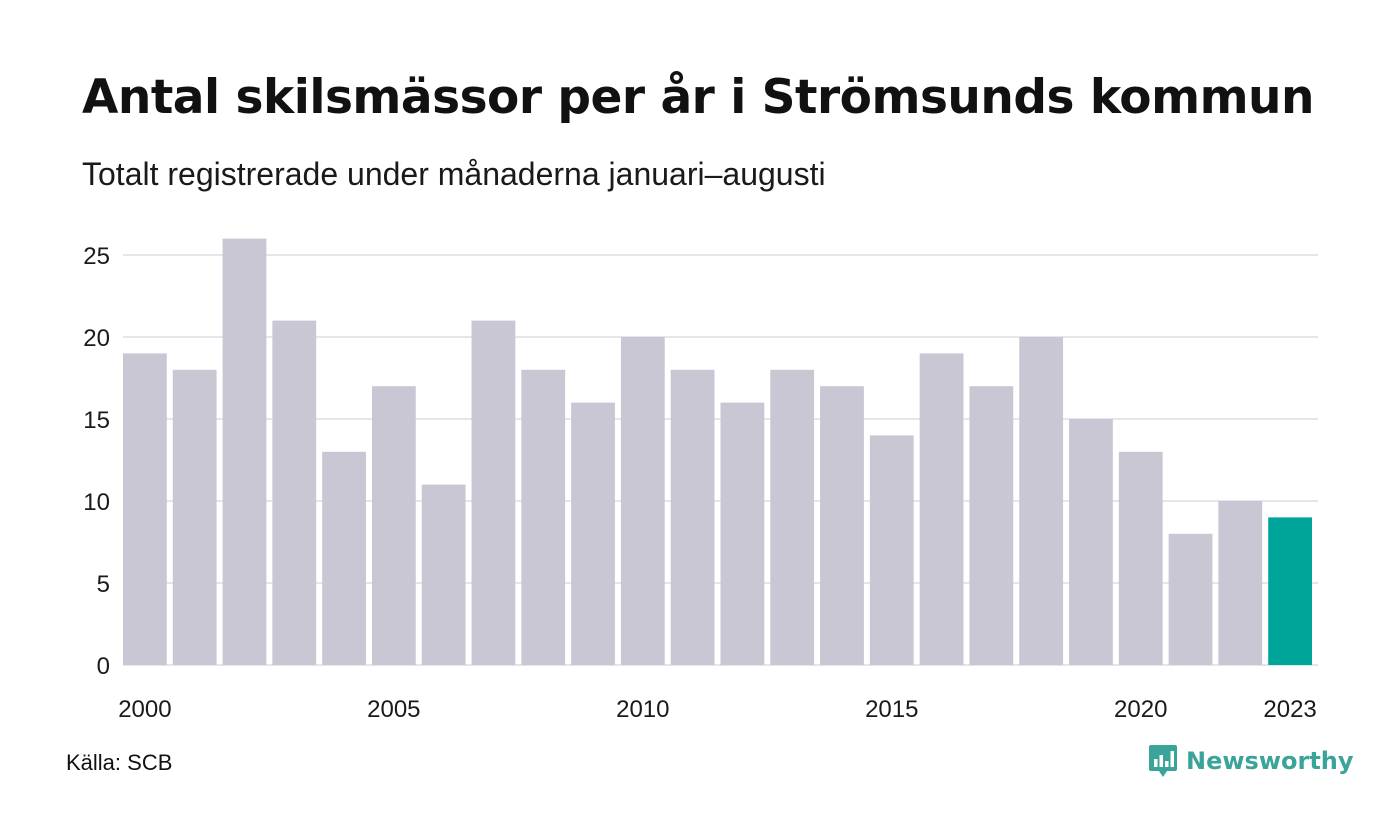  Describe the element at coordinates (96, 502) in the screenshot. I see `y-tick-label: 10` at that location.